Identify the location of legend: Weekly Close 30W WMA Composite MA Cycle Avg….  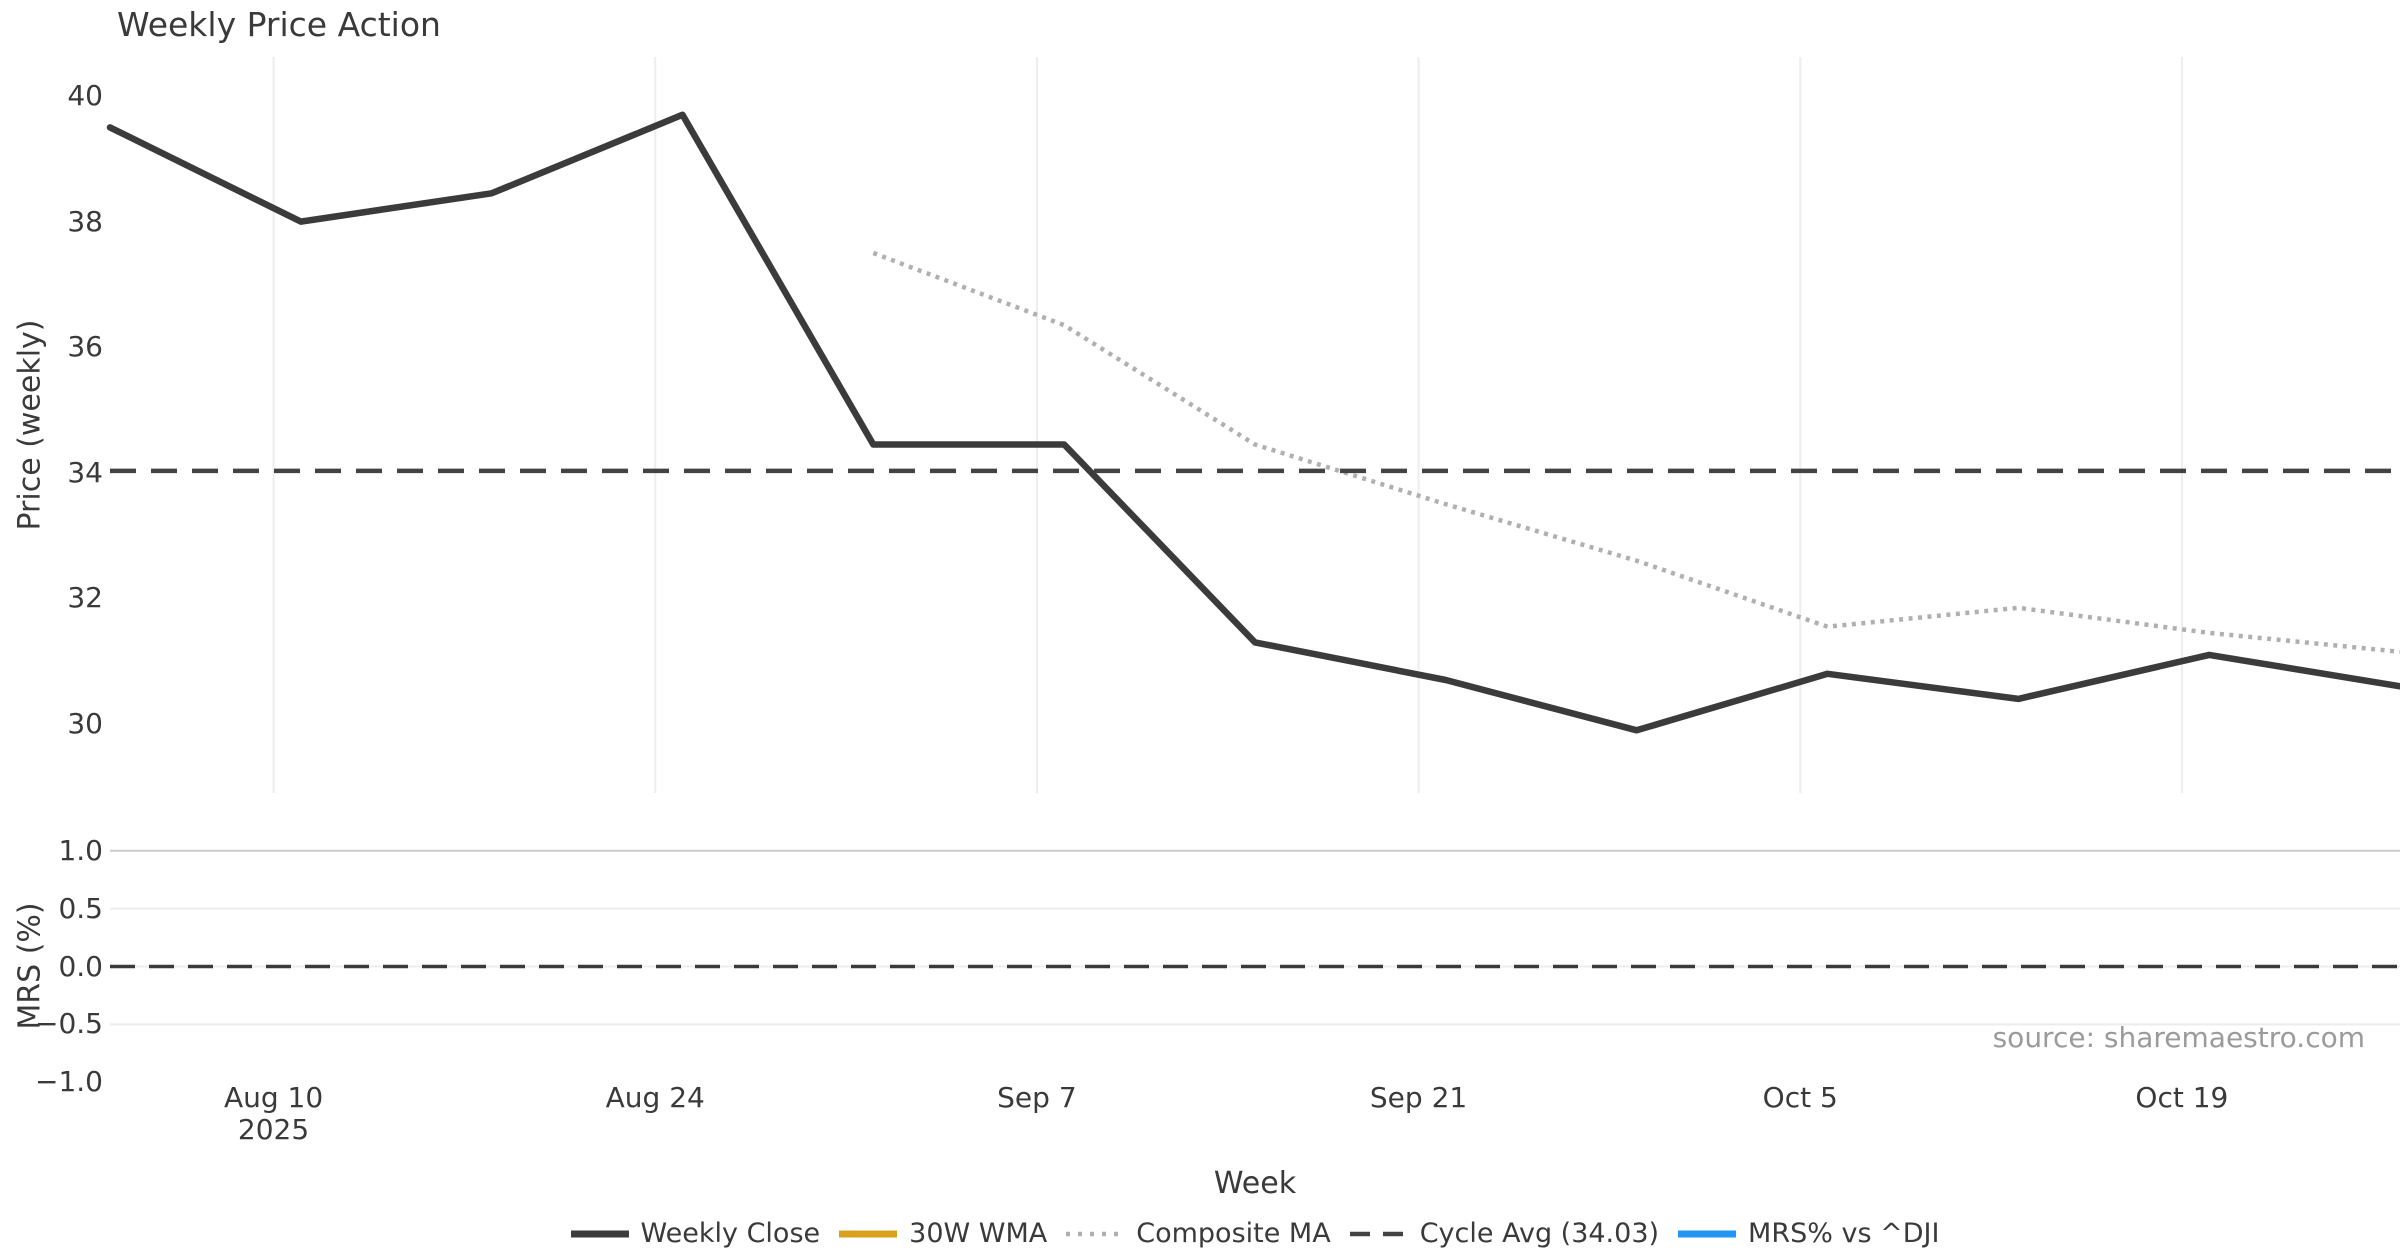
(1255, 1233).